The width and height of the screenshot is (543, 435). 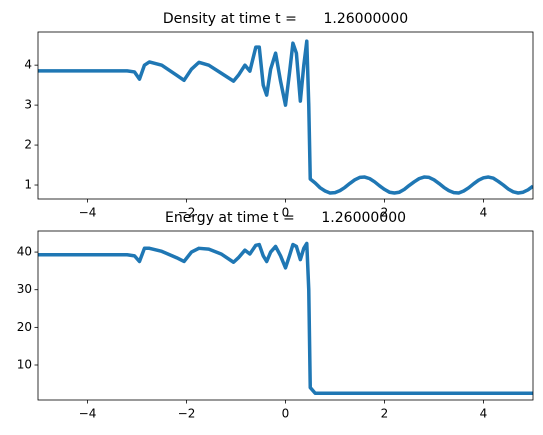 What do you see at coordinates (28, 105) in the screenshot?
I see `y-tick-label: 3` at bounding box center [28, 105].